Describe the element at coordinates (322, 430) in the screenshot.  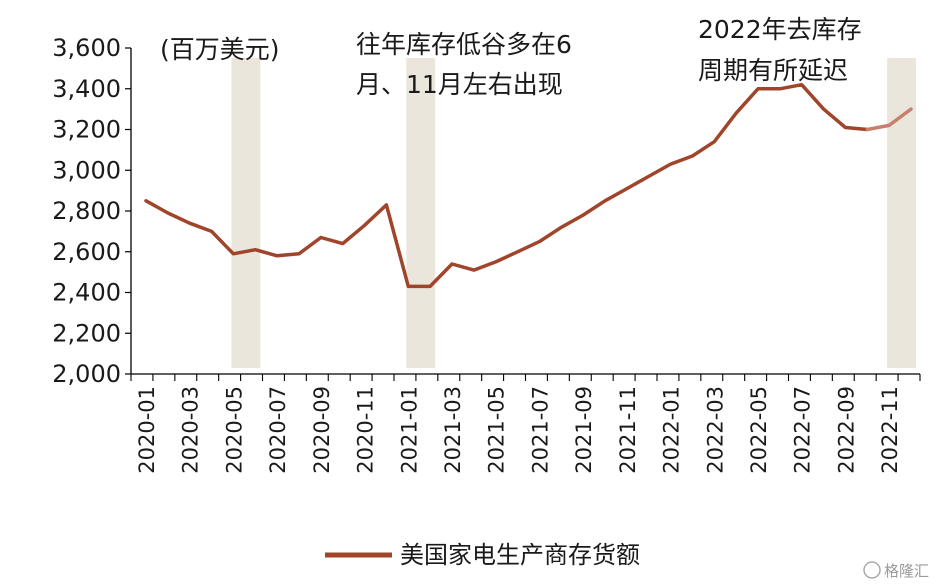
I see `x-tick-label: 2020-09` at that location.